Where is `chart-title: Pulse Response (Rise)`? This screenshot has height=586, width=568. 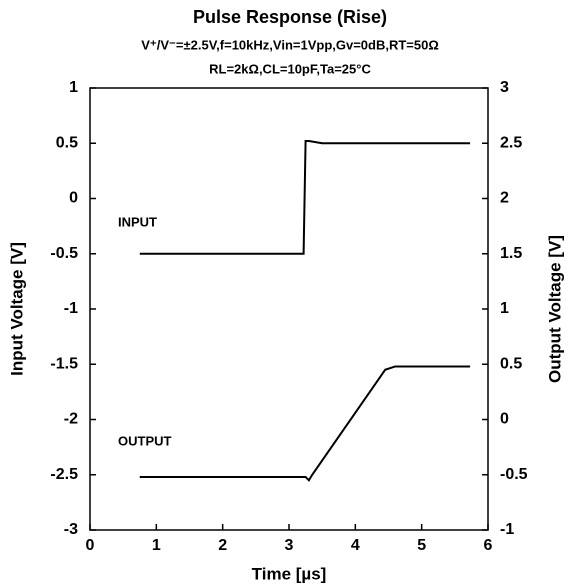 chart-title: Pulse Response (Rise) is located at coordinates (290, 17).